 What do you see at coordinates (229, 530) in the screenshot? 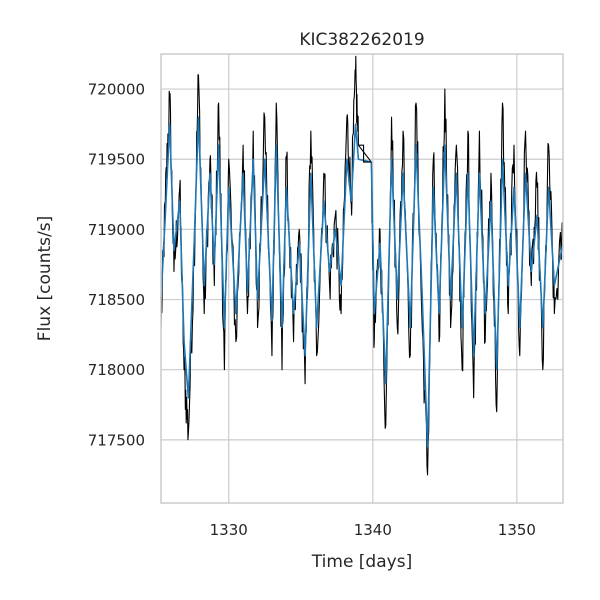
I see `x-tick-label: 1330` at bounding box center [229, 530].